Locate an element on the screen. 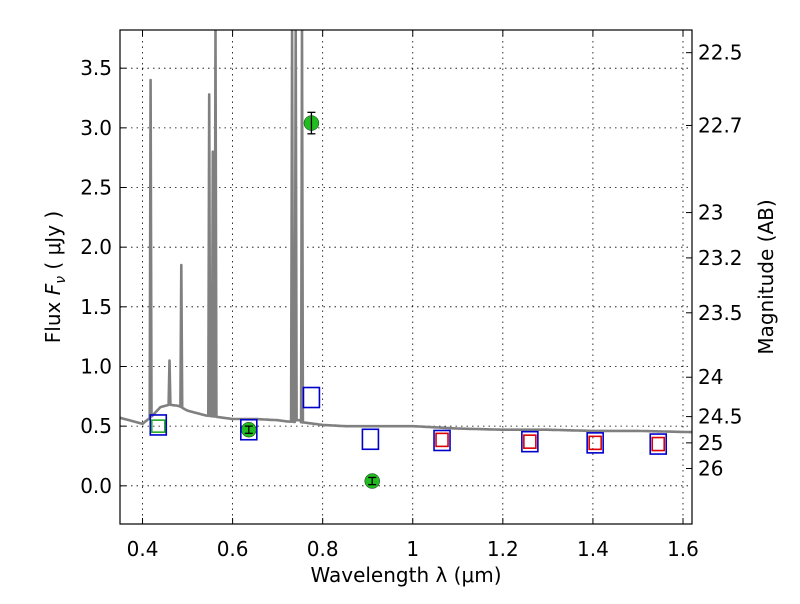 The width and height of the screenshot is (800, 604). x-tick-label: 1.6 is located at coordinates (683, 549).